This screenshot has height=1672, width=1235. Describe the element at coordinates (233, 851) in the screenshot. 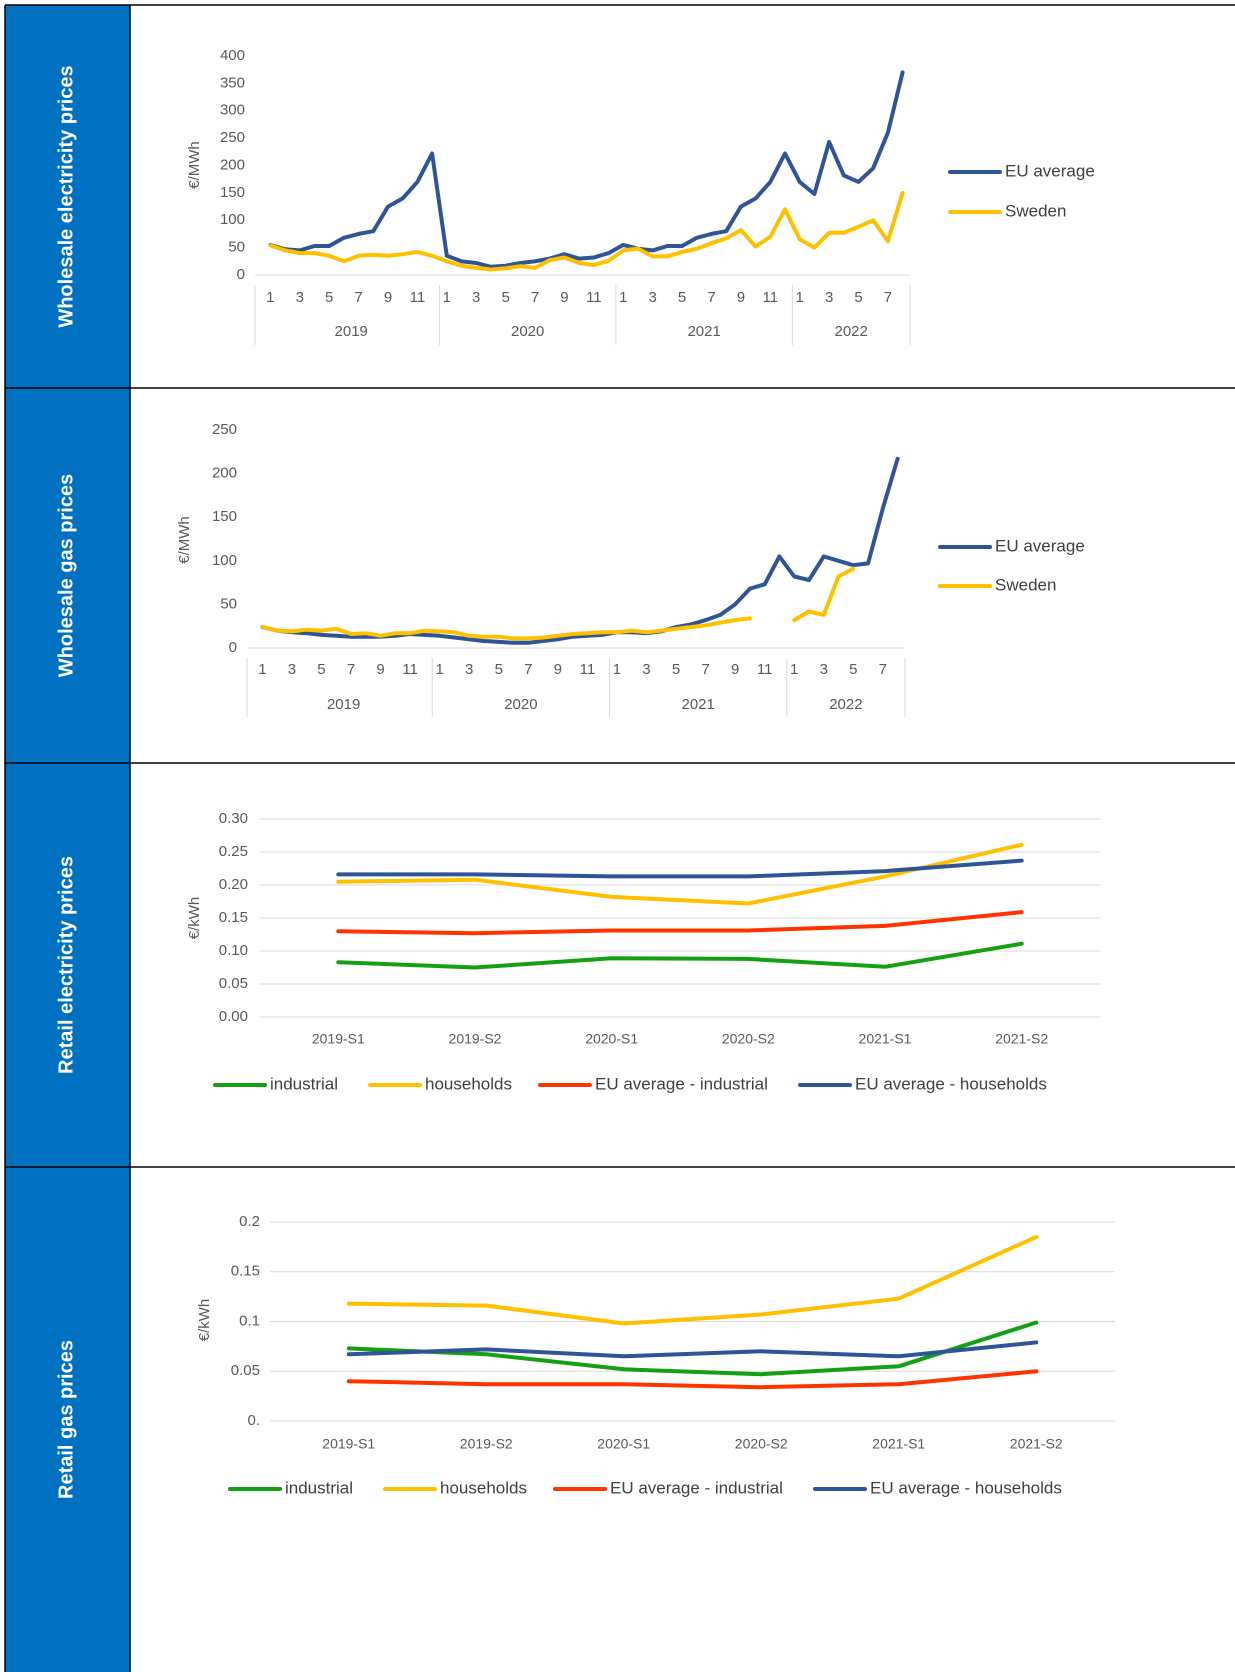

I see `y-tick-label: 0.25` at that location.